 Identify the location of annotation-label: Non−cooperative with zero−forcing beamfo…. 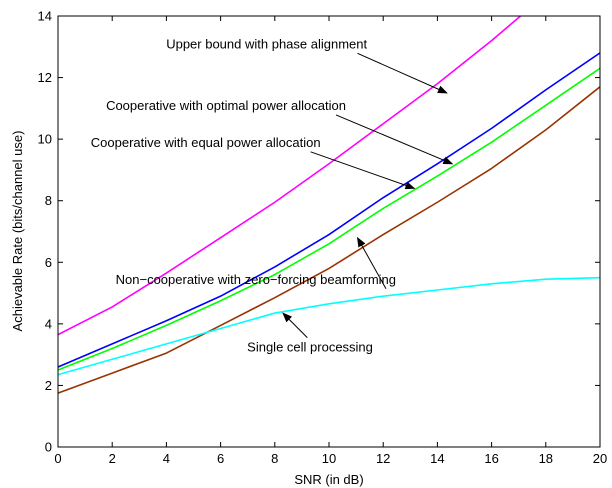
(256, 279).